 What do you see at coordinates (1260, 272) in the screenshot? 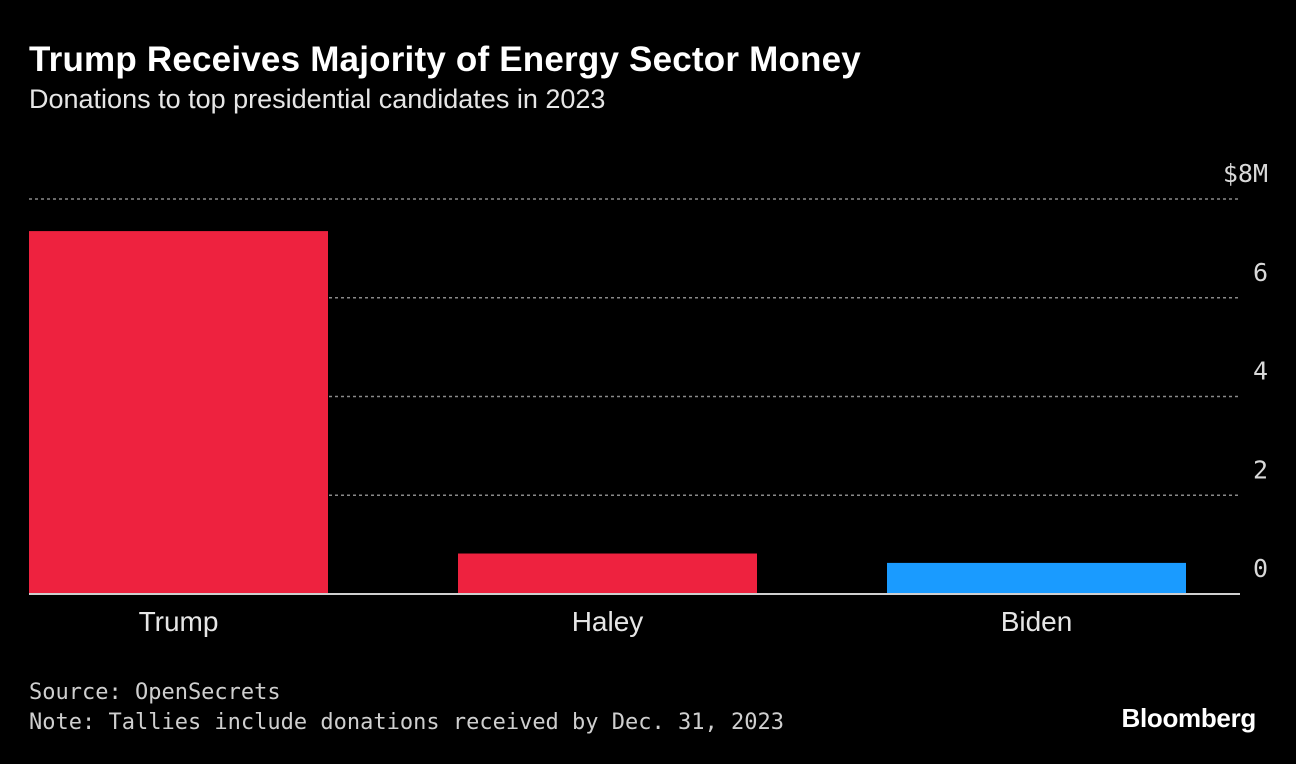
I see `y-tick-label: 6` at bounding box center [1260, 272].